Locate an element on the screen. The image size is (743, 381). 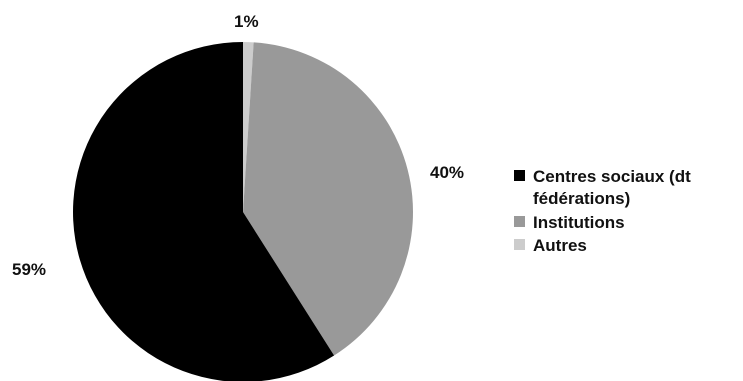
legend-label-centres-sociaux-line1: Centres sociaux (dt is located at coordinates (612, 176).